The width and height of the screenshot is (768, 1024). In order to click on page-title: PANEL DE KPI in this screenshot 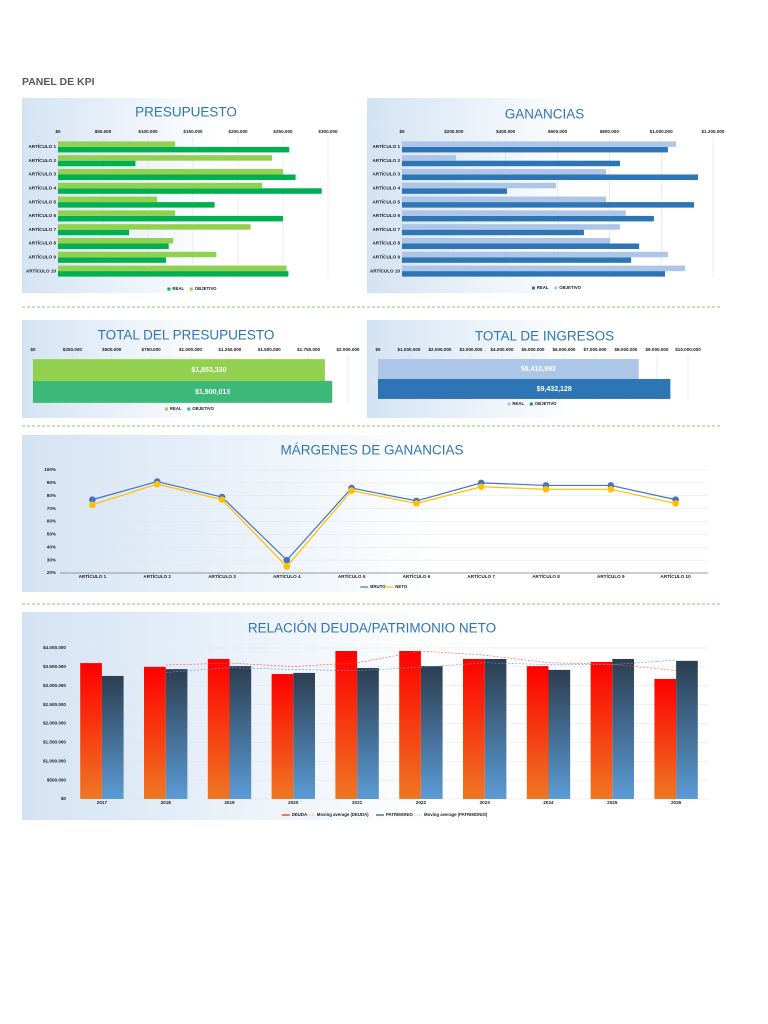, I will do `click(58, 82)`.